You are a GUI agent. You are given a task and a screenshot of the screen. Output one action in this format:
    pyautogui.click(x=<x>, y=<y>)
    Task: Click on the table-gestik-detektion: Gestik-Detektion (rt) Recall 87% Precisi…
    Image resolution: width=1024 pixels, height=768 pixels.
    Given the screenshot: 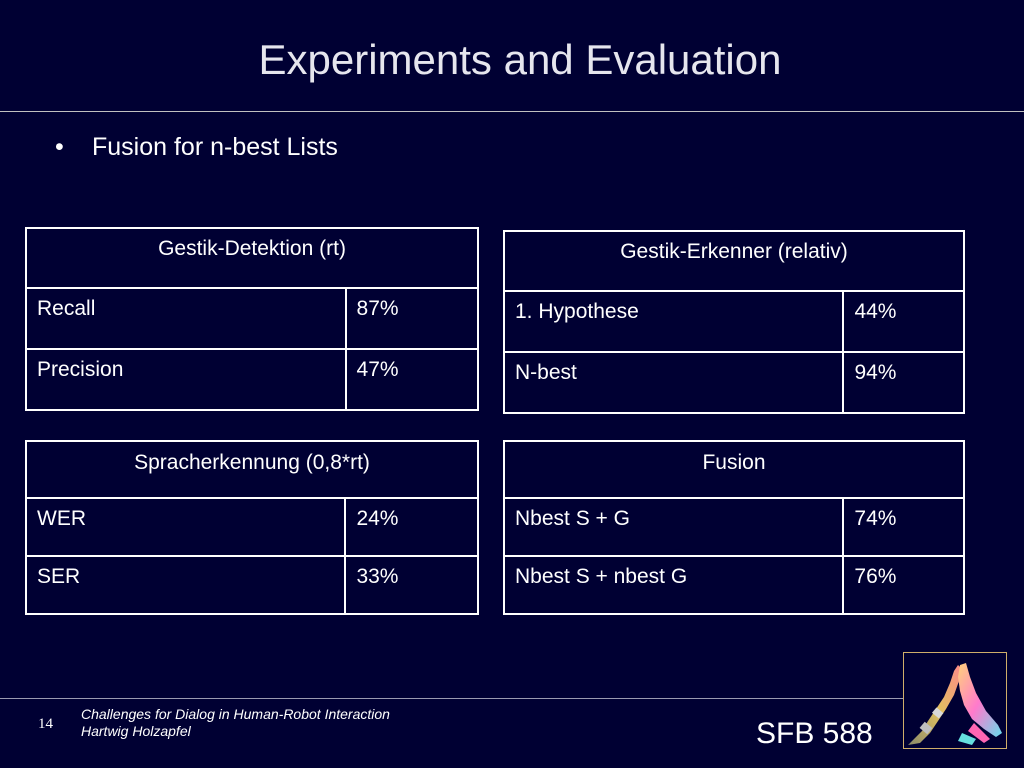 What is the action you would take?
    pyautogui.click(x=252, y=319)
    